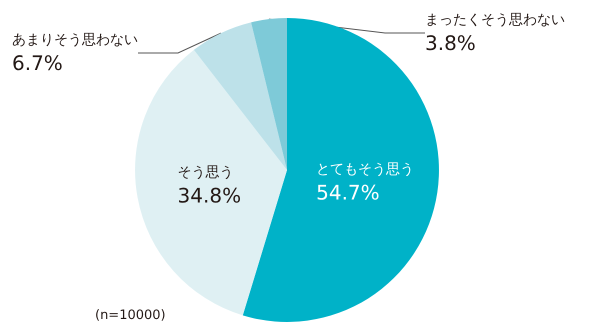 The width and height of the screenshot is (600, 334). I want to click on data-label: 6.7%, so click(37, 63).